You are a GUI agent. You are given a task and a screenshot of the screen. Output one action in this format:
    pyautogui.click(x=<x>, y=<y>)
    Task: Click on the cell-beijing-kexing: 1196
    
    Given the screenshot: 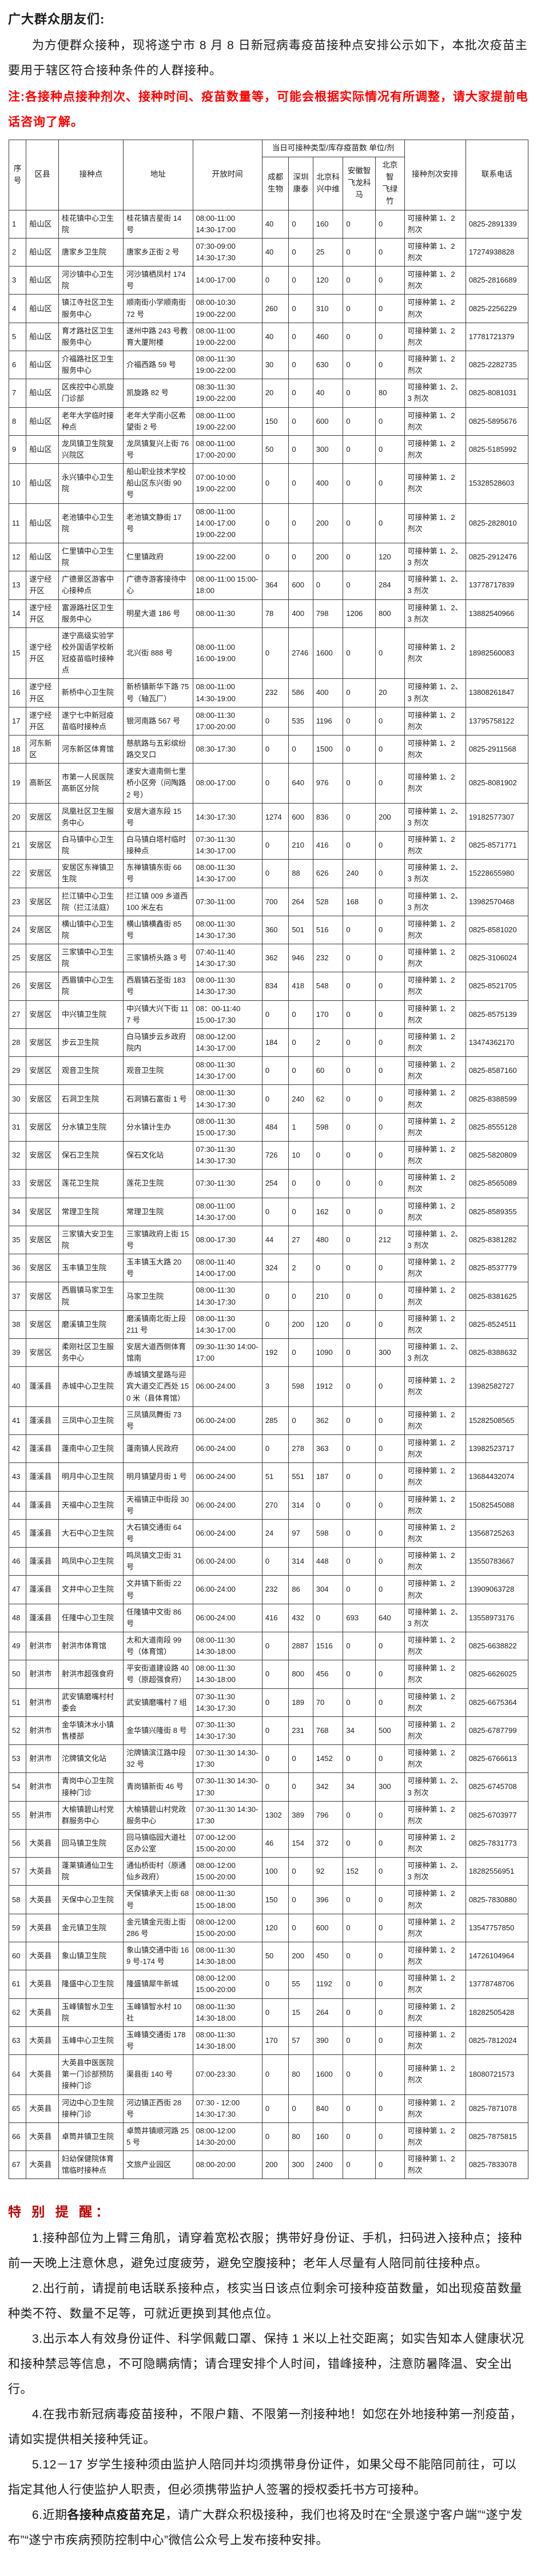 What is the action you would take?
    pyautogui.click(x=328, y=721)
    